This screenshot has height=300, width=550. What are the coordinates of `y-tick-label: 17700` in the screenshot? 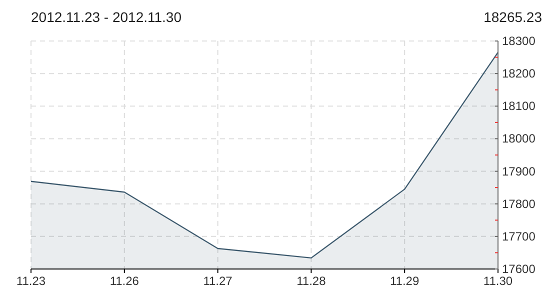 It's located at (519, 236).